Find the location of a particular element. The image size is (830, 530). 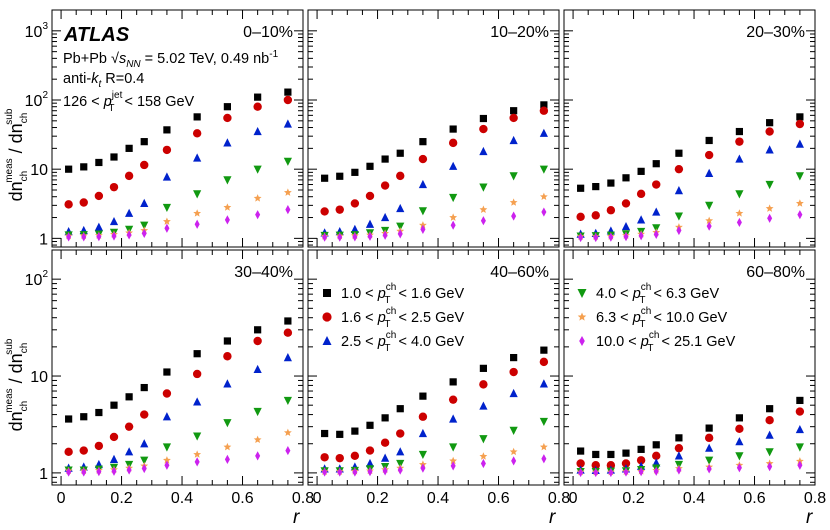

panel-label: 40–60% is located at coordinates (519, 272).